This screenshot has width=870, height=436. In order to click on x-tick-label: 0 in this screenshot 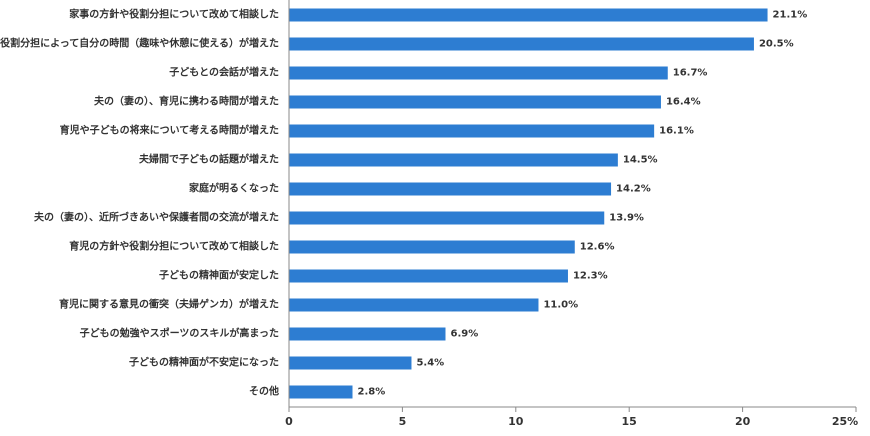, I will do `click(289, 421)`.